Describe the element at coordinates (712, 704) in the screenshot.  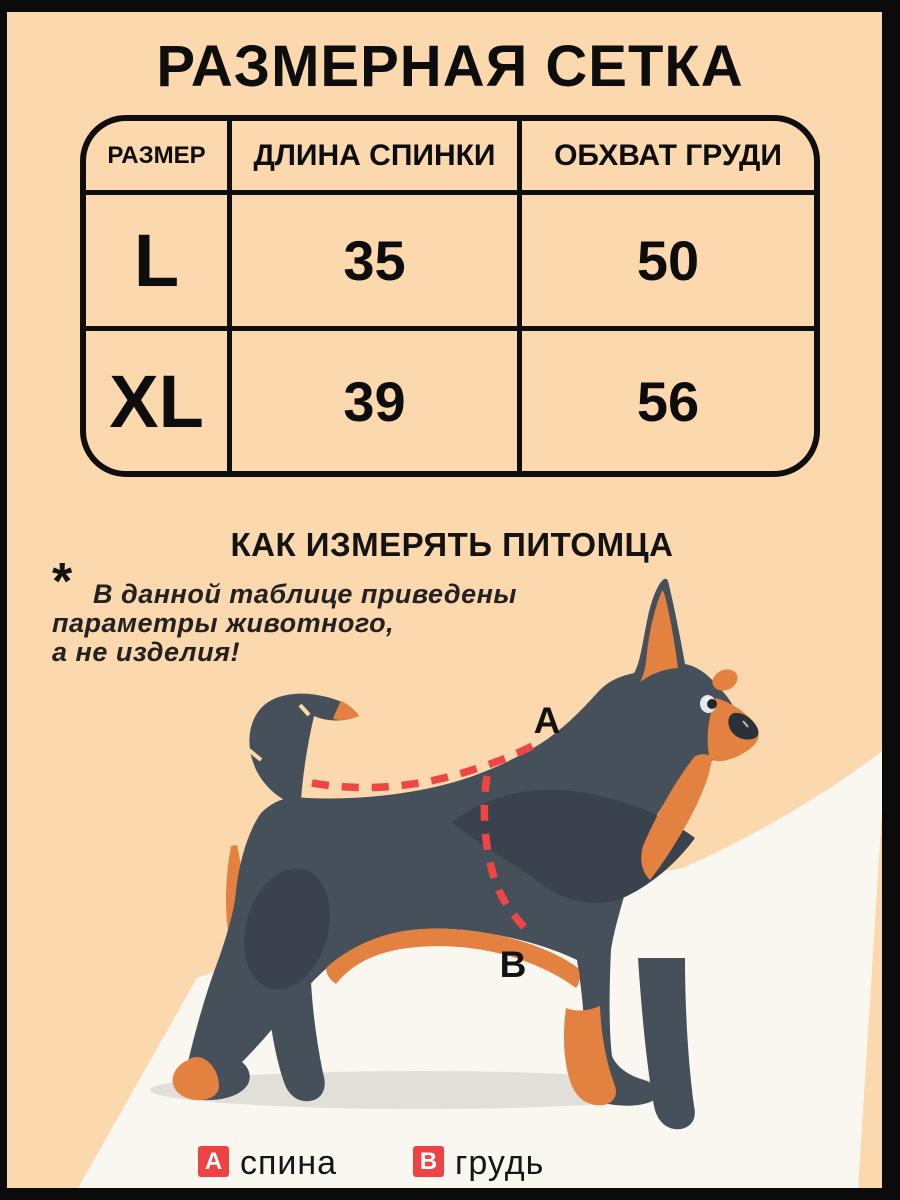
I see `dog-eye-pupil` at that location.